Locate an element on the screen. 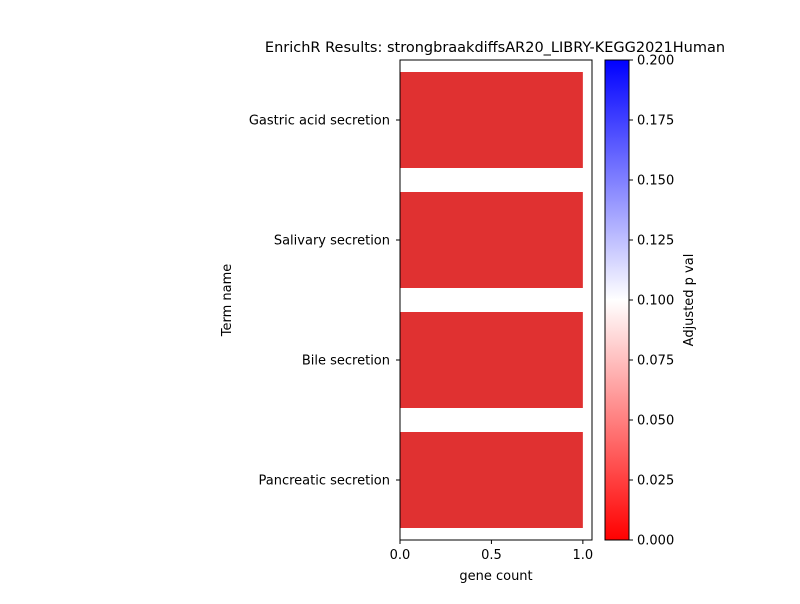  colorbar is located at coordinates (617, 300).